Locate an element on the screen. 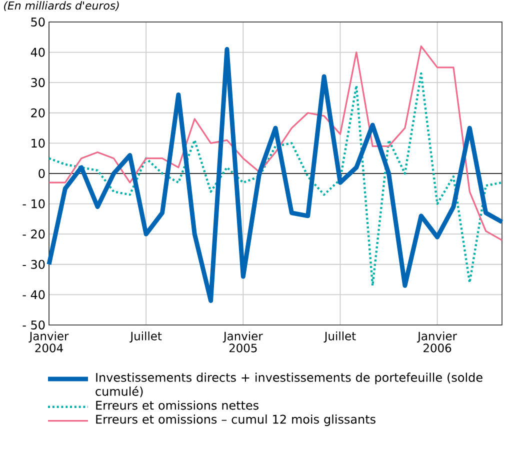 The image size is (524, 454). y-tick-label: - 20 is located at coordinates (33, 234).